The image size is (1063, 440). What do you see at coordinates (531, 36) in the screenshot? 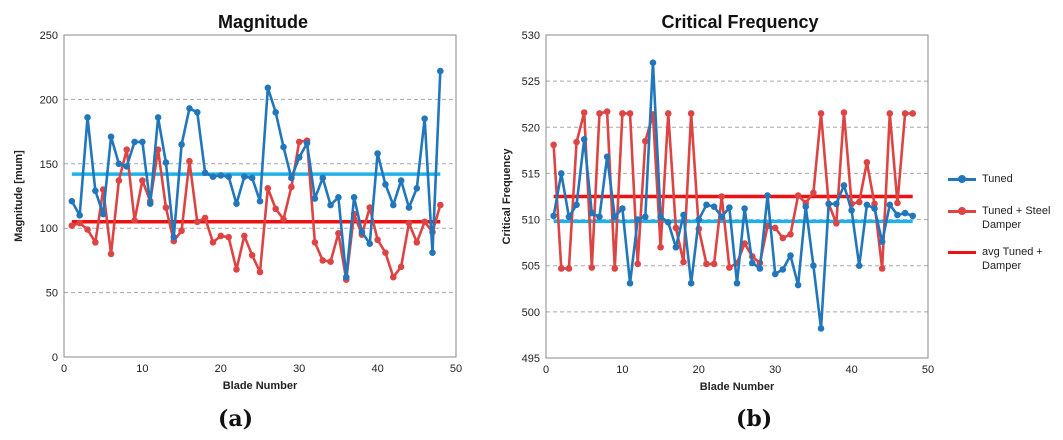
I see `y-tick-label-frequency: 530` at bounding box center [531, 36].